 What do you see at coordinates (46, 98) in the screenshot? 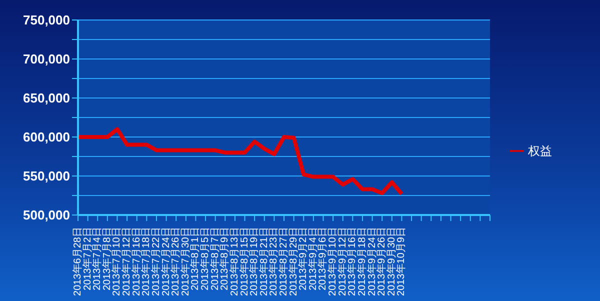
I see `y-tick-label: 650,000` at bounding box center [46, 98].